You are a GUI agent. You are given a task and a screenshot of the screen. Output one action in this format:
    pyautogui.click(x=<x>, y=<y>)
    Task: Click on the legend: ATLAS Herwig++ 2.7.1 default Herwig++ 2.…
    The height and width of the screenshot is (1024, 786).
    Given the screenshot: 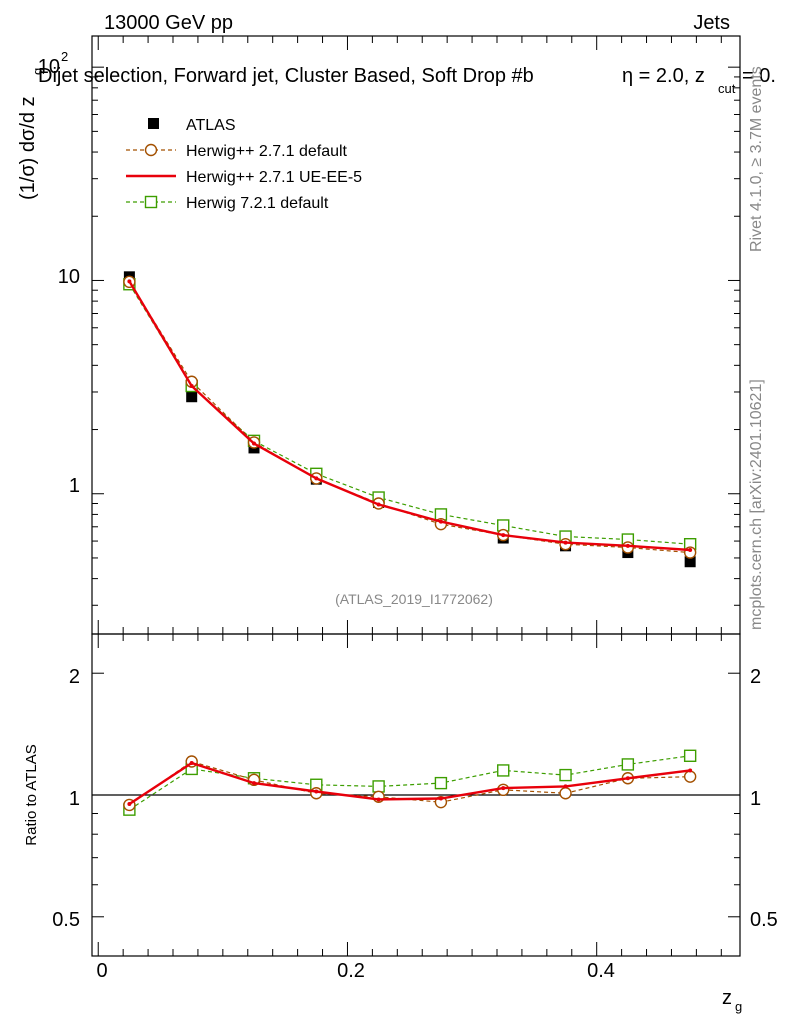 What is the action you would take?
    pyautogui.click(x=244, y=164)
    